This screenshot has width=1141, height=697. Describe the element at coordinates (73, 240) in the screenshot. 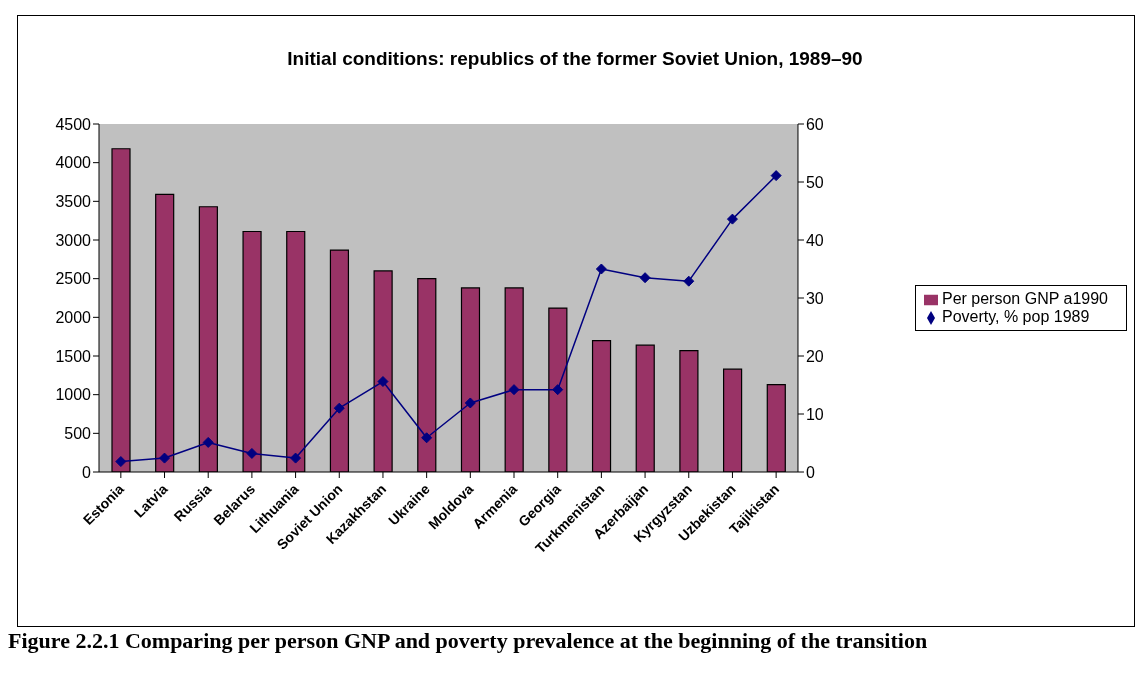

I see `y-tick-label: 3000` at that location.